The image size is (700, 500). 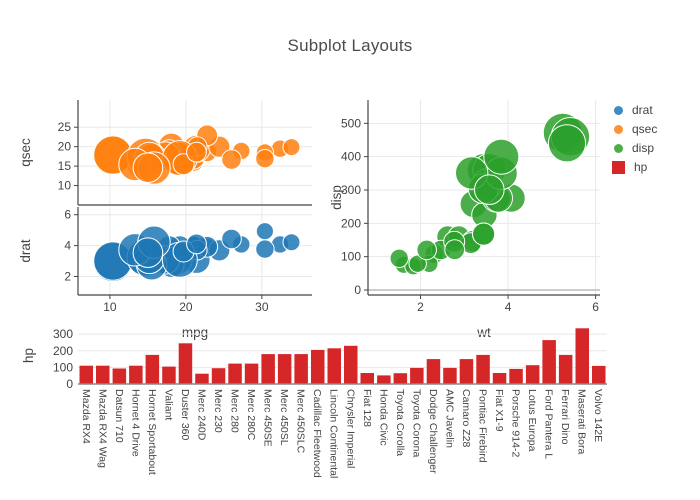 What do you see at coordinates (598, 415) in the screenshot?
I see `bar-category-label: Volvo 142E` at bounding box center [598, 415].